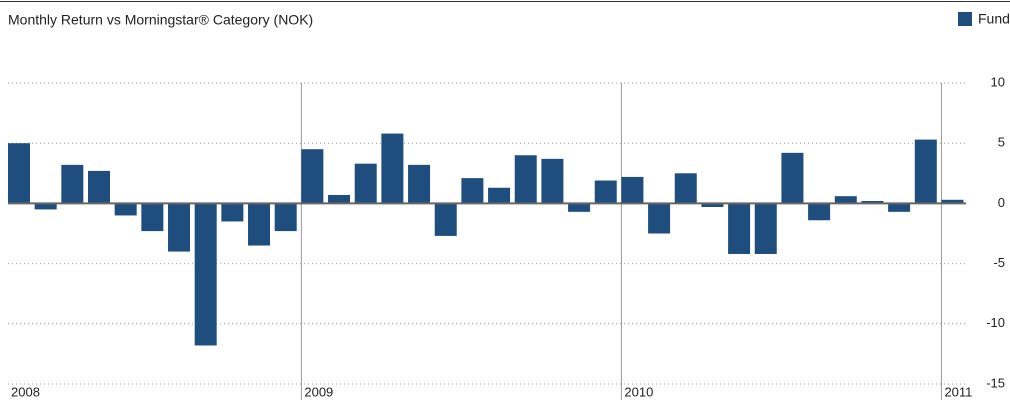  I want to click on y-tick-label: 0, so click(1001, 202).